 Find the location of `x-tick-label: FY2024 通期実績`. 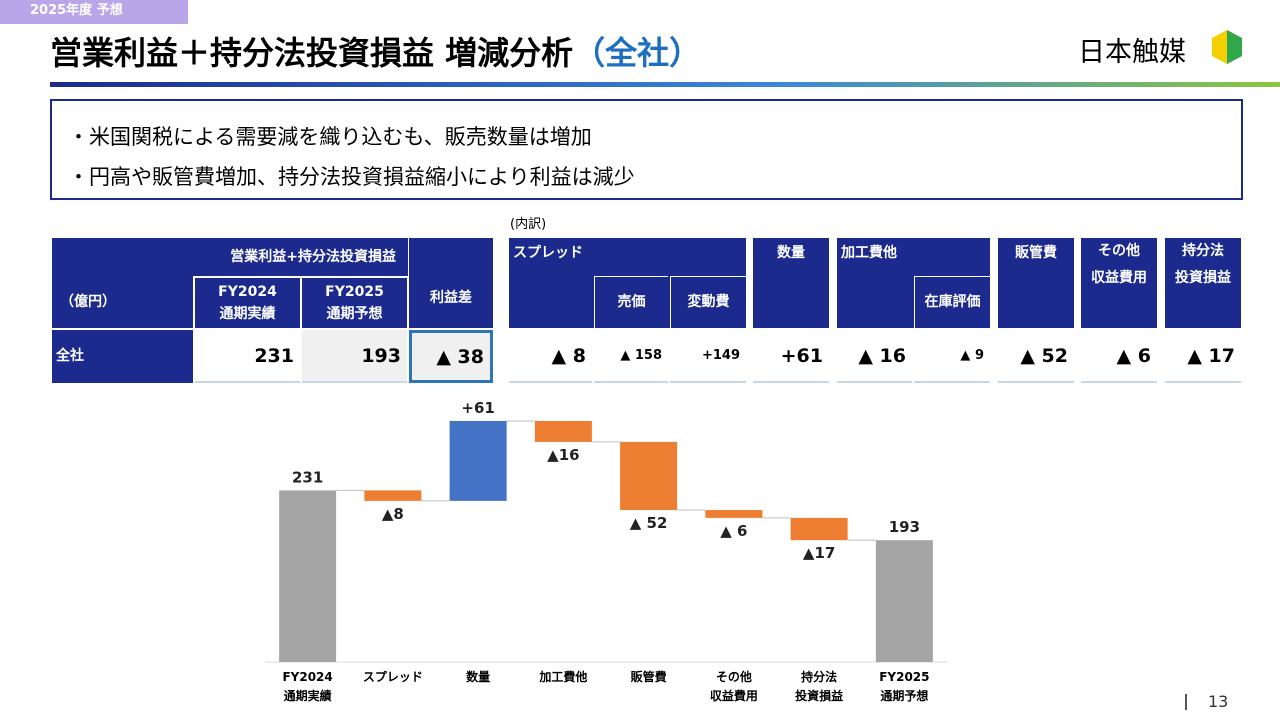

x-tick-label: FY2024 通期実績 is located at coordinates (307, 687).